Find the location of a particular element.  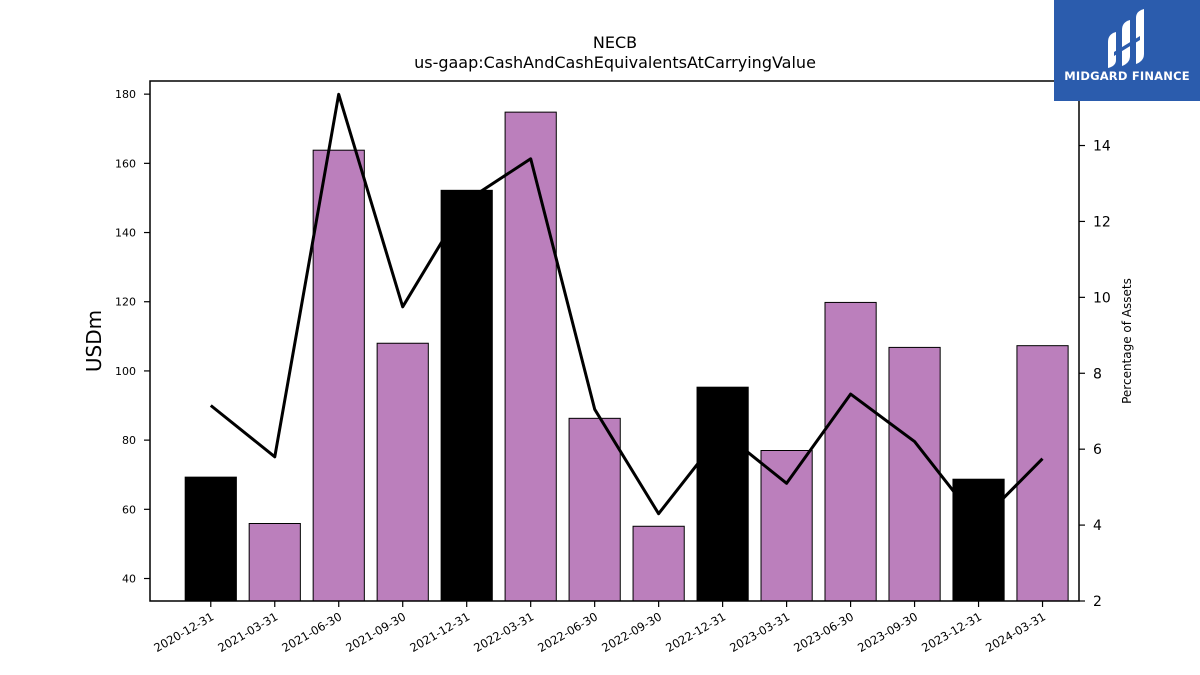

y-tick-label: 180 is located at coordinates (125, 94).